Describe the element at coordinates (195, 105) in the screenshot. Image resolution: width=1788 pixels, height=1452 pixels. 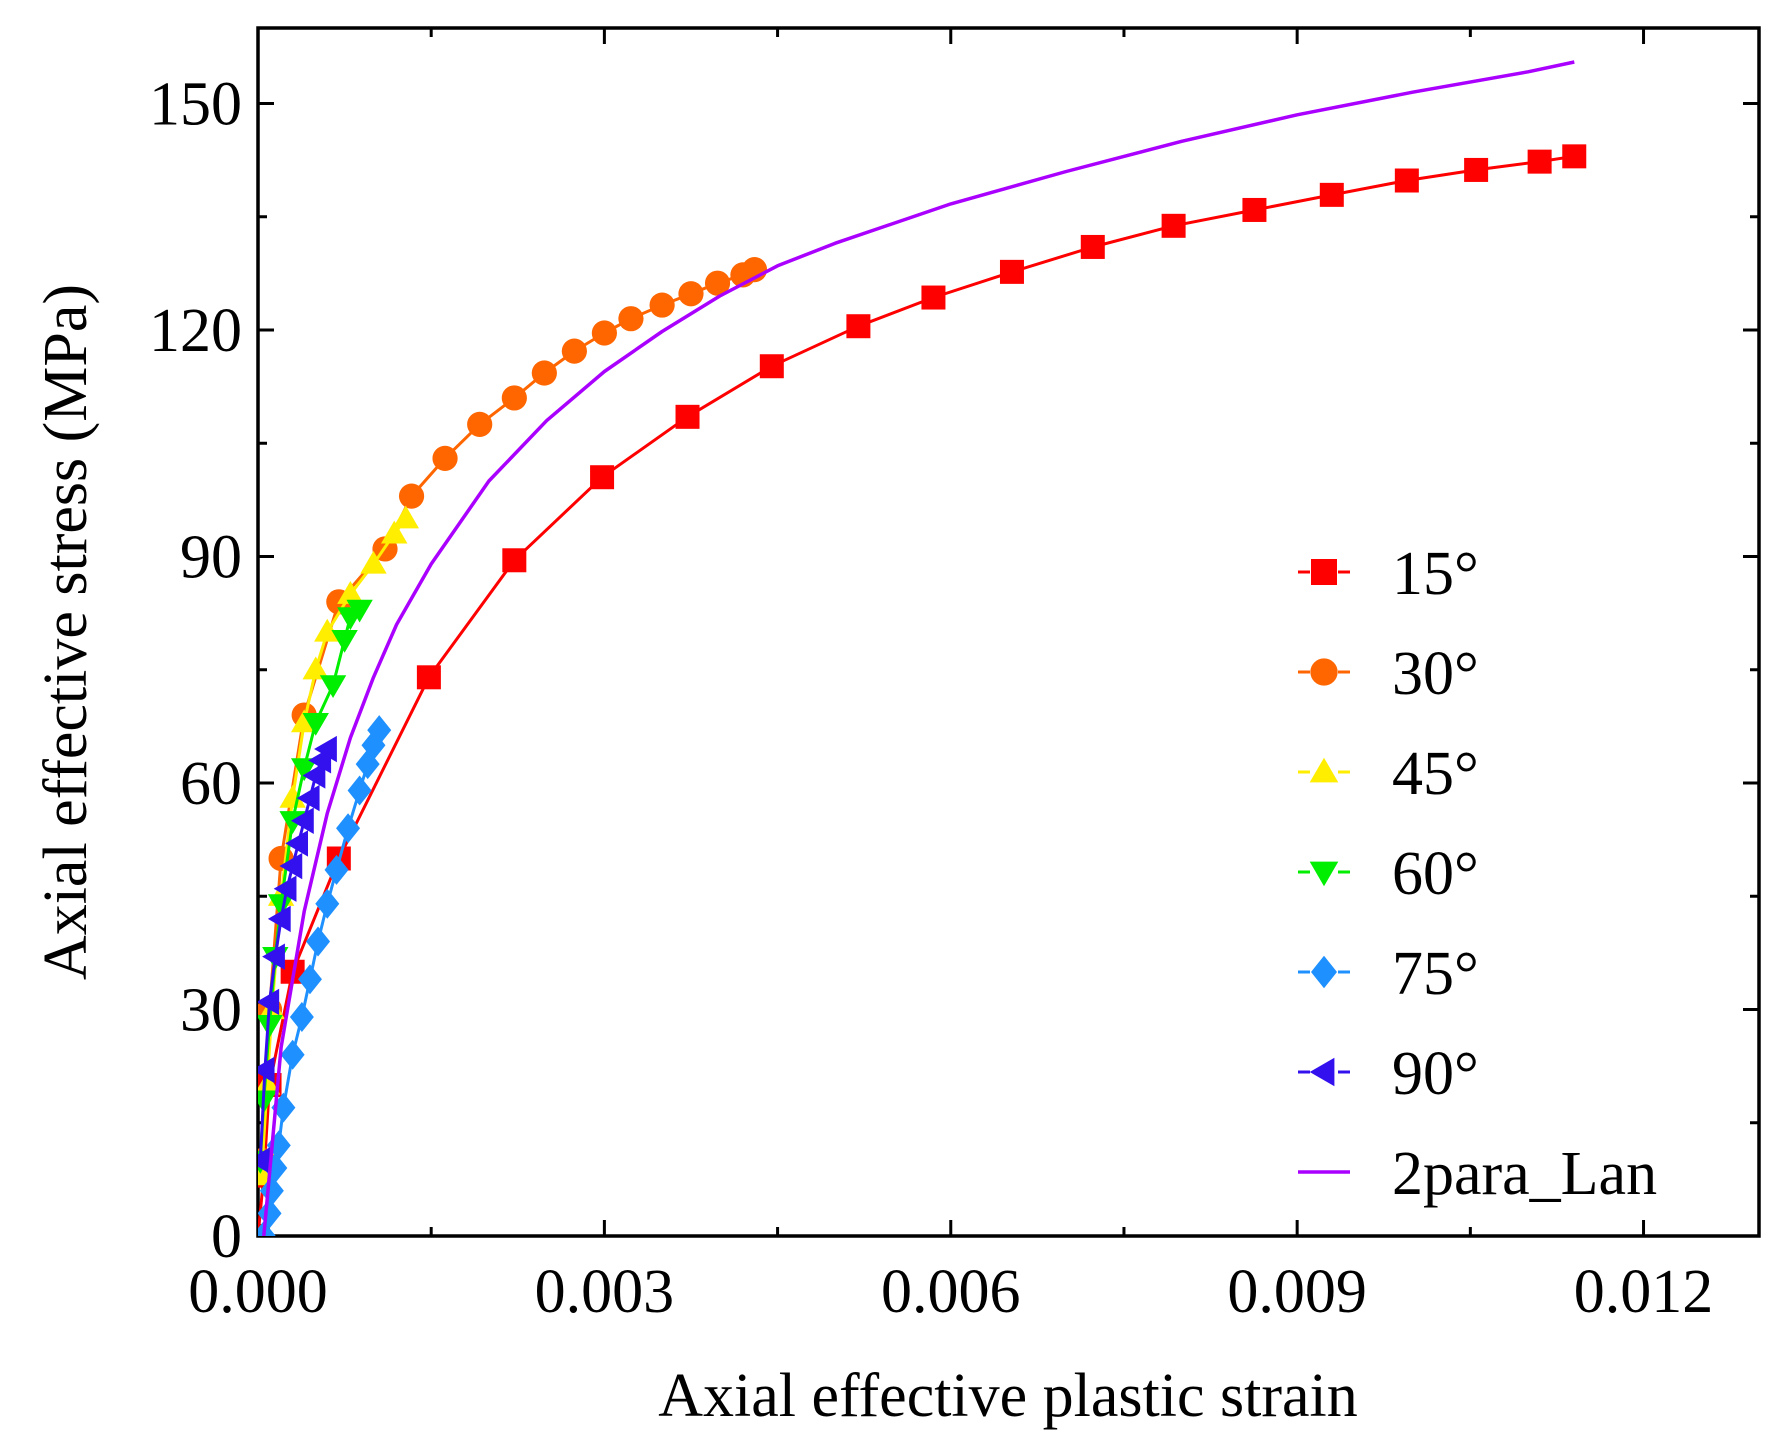
I see `y-tick-label: 150` at that location.